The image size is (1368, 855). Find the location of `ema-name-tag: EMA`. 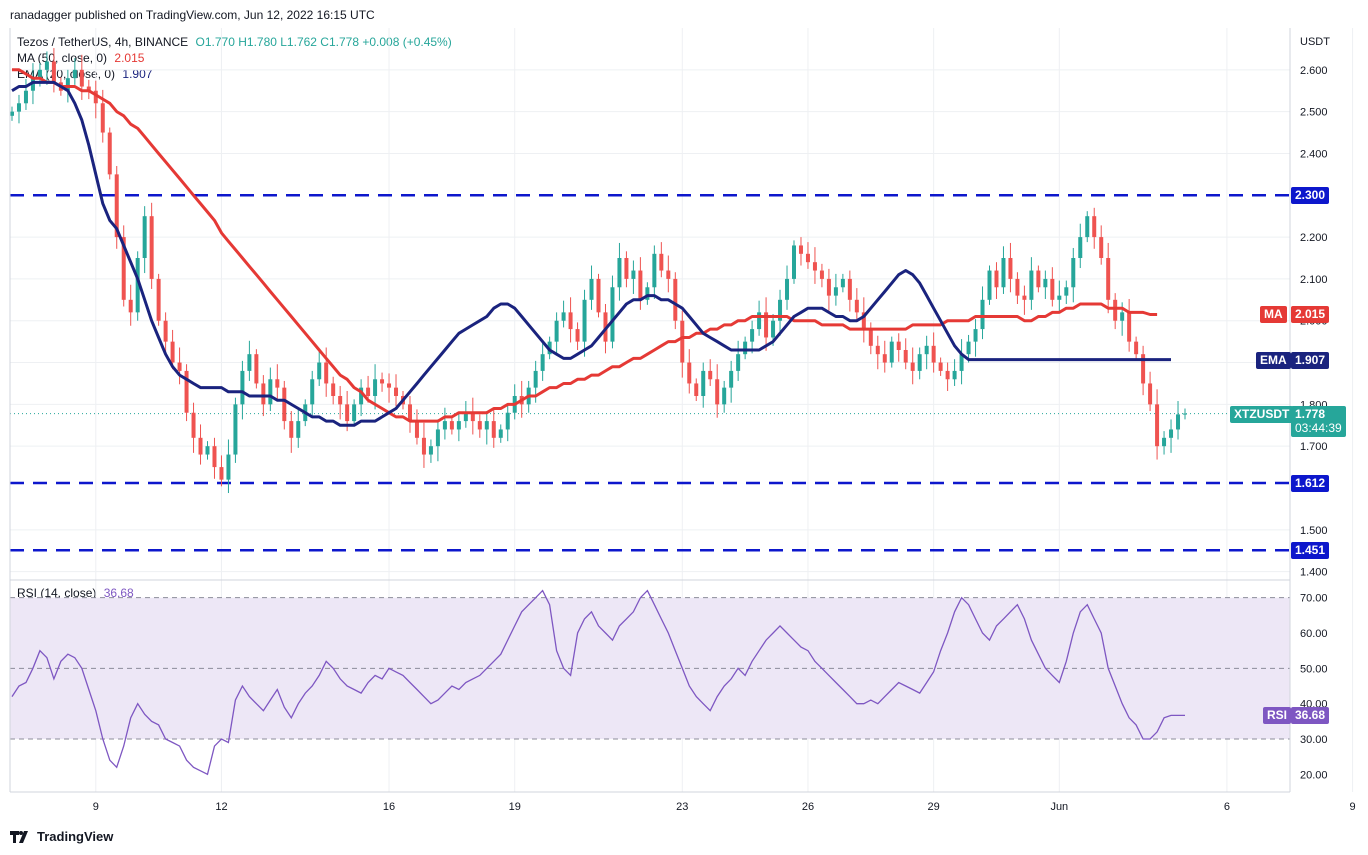

ema-name-tag: EMA is located at coordinates (1273, 360).